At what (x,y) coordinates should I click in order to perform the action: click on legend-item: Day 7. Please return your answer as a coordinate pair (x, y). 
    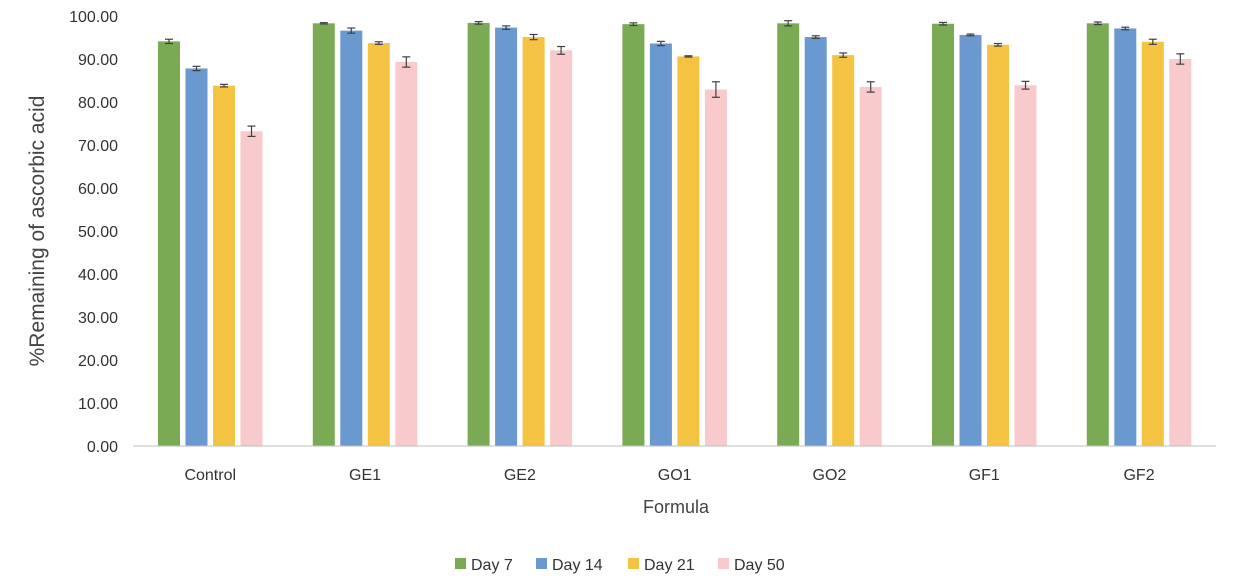
    Looking at the image, I should click on (484, 565).